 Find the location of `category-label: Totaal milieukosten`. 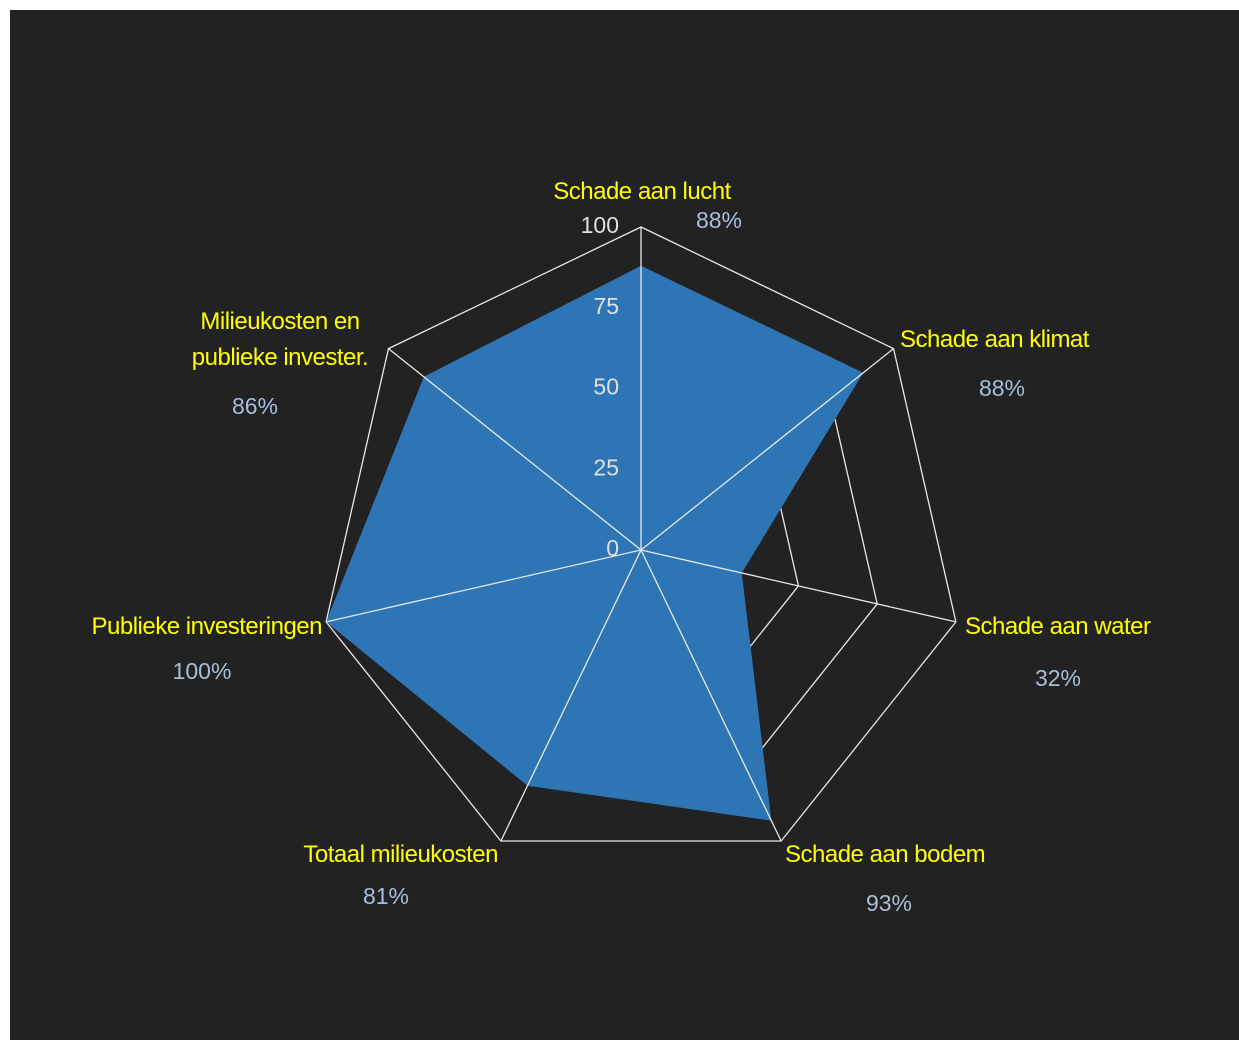

category-label: Totaal milieukosten is located at coordinates (400, 854).